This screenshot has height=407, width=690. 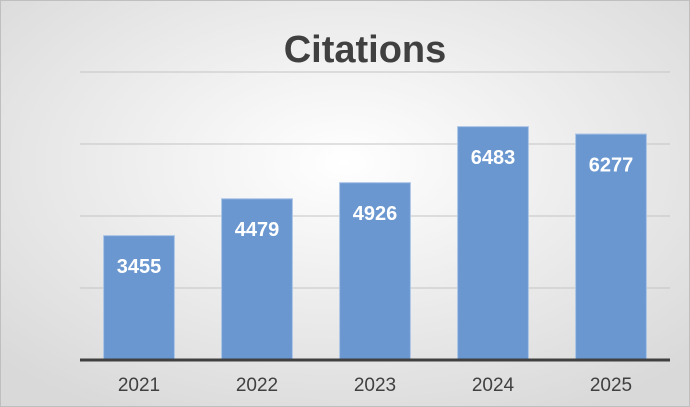 What do you see at coordinates (139, 267) in the screenshot?
I see `data-label: 3455` at bounding box center [139, 267].